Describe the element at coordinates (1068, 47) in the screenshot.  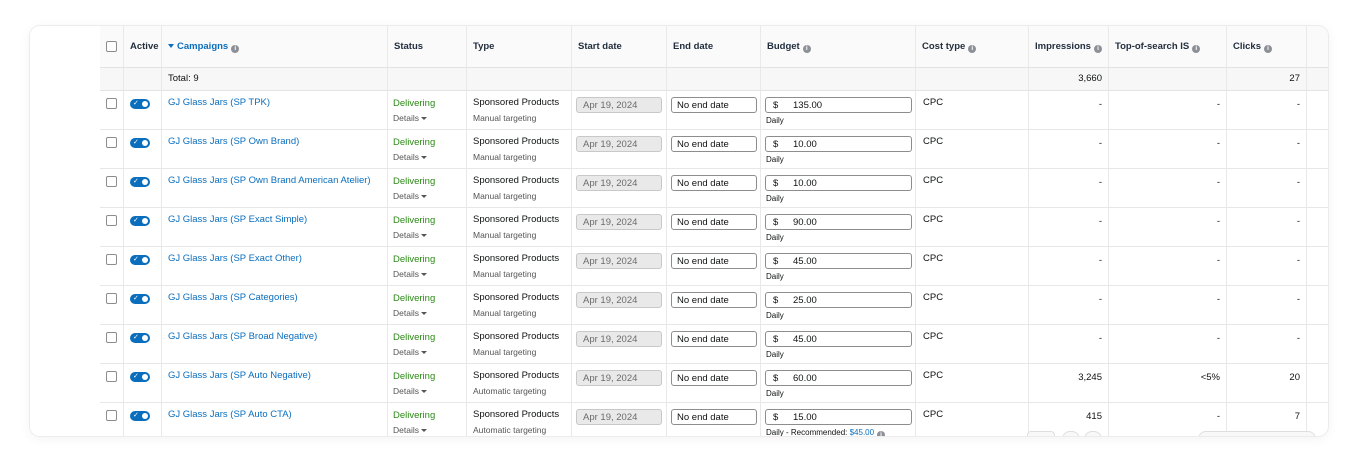
I see `header-impressions: Impressions i` at that location.